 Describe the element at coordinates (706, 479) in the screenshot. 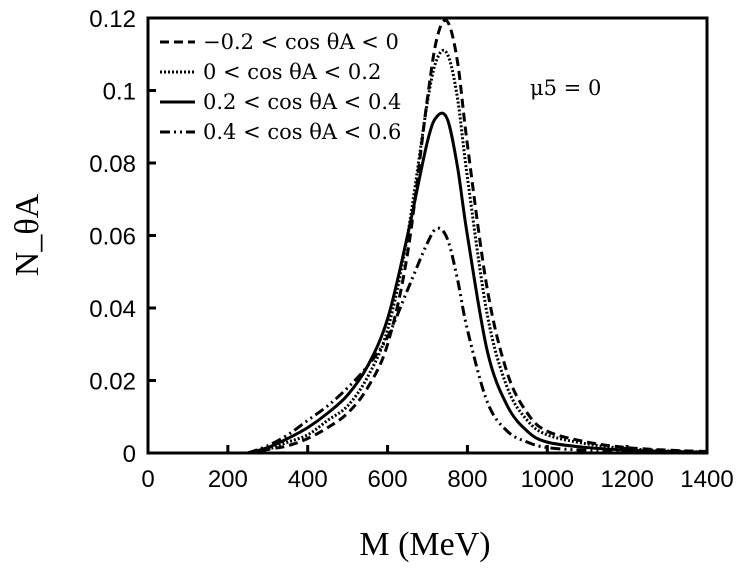

I see `x-tick-label: 1400` at that location.